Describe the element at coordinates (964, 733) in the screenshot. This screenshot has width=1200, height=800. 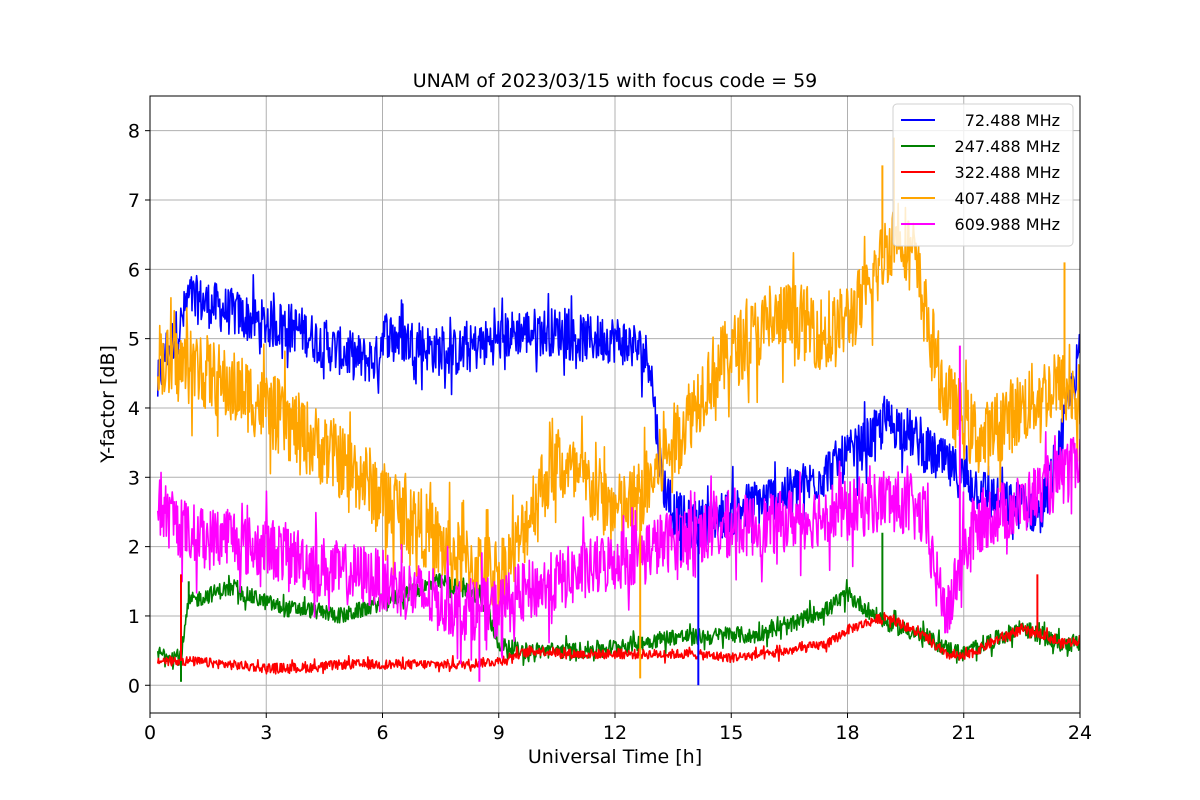
I see `x-tick-label: 21` at that location.